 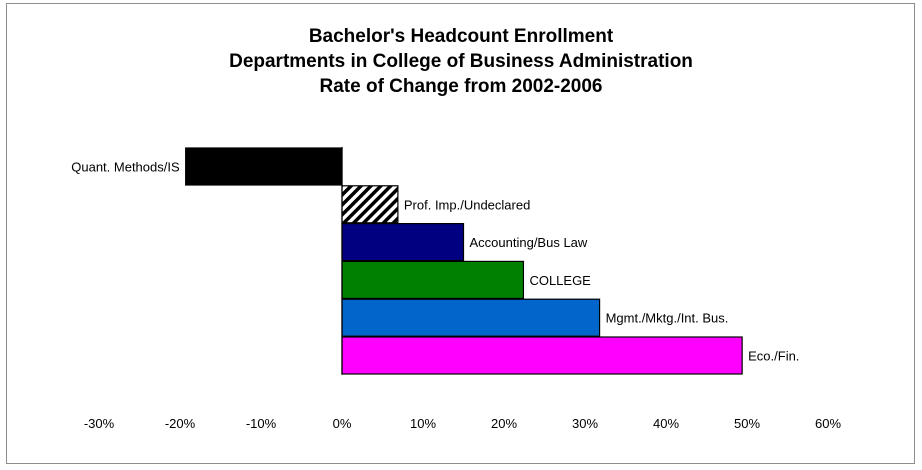 What do you see at coordinates (461, 36) in the screenshot?
I see `chart-title-line-1: Bachelor's Headcount Enrollment` at bounding box center [461, 36].